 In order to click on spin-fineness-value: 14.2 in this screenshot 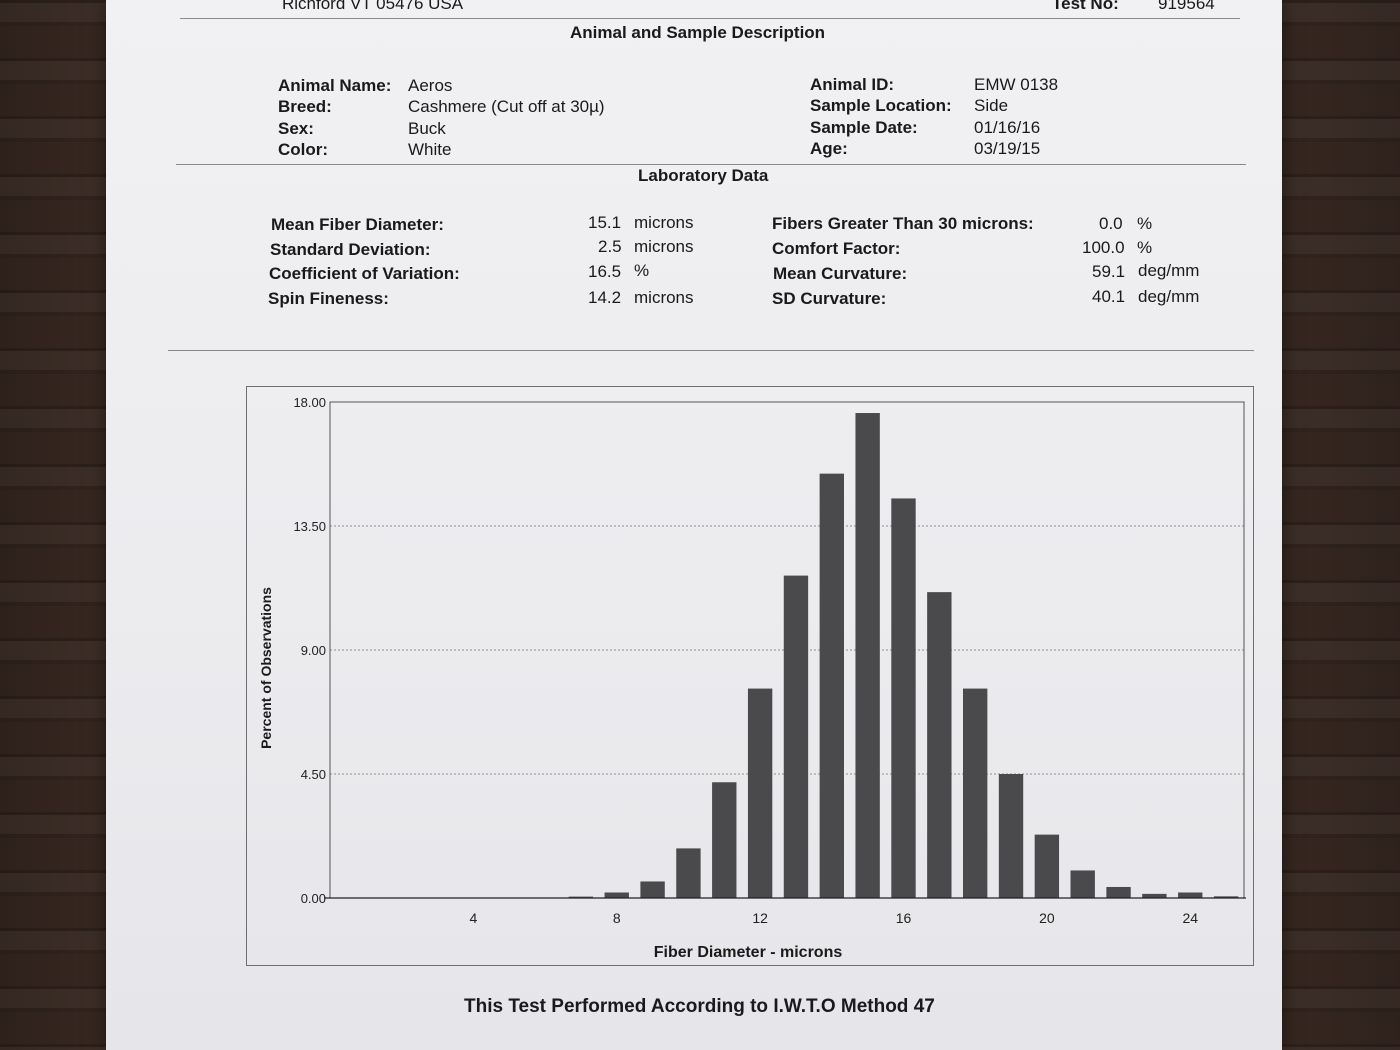, I will do `click(605, 297)`.